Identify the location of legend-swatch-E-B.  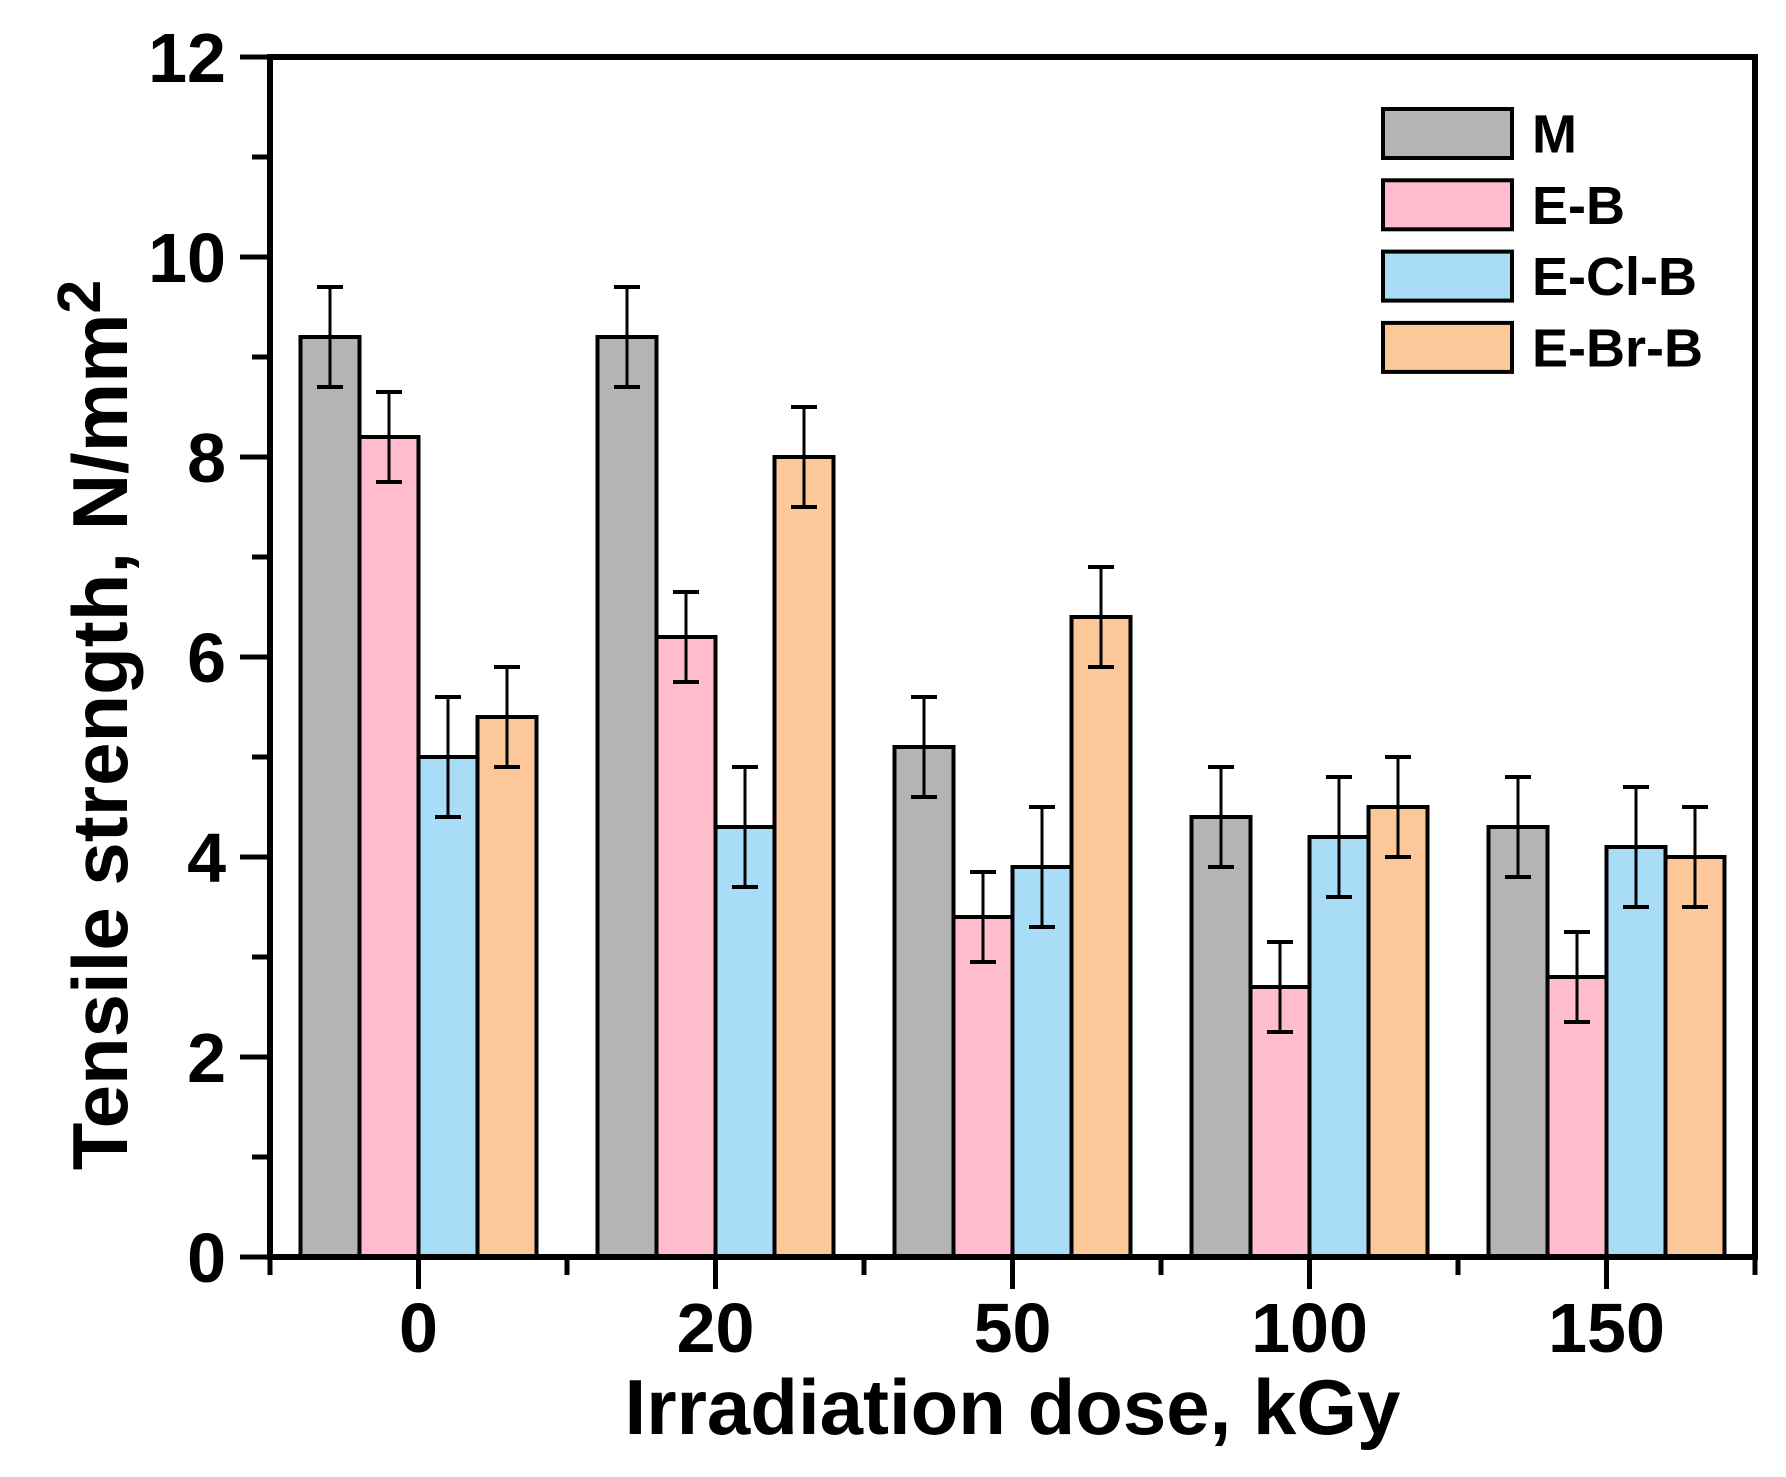
(1447, 205).